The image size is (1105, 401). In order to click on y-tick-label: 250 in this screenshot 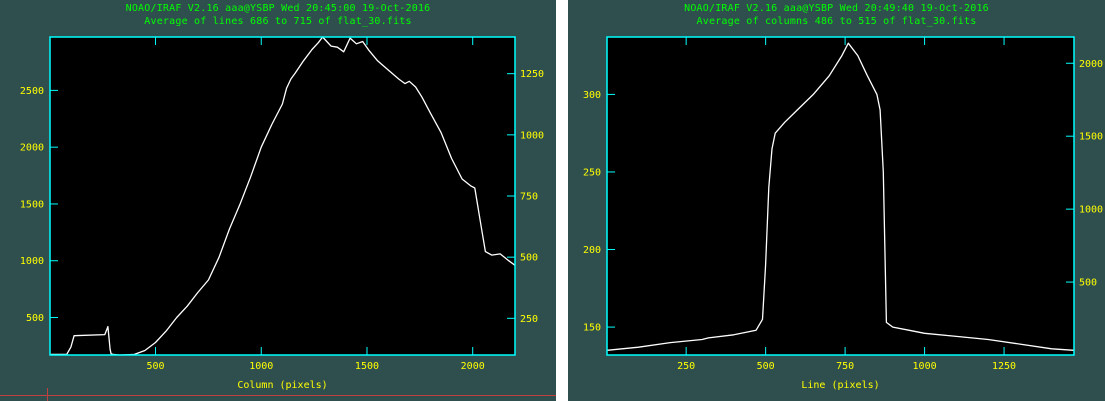, I will do `click(592, 172)`.